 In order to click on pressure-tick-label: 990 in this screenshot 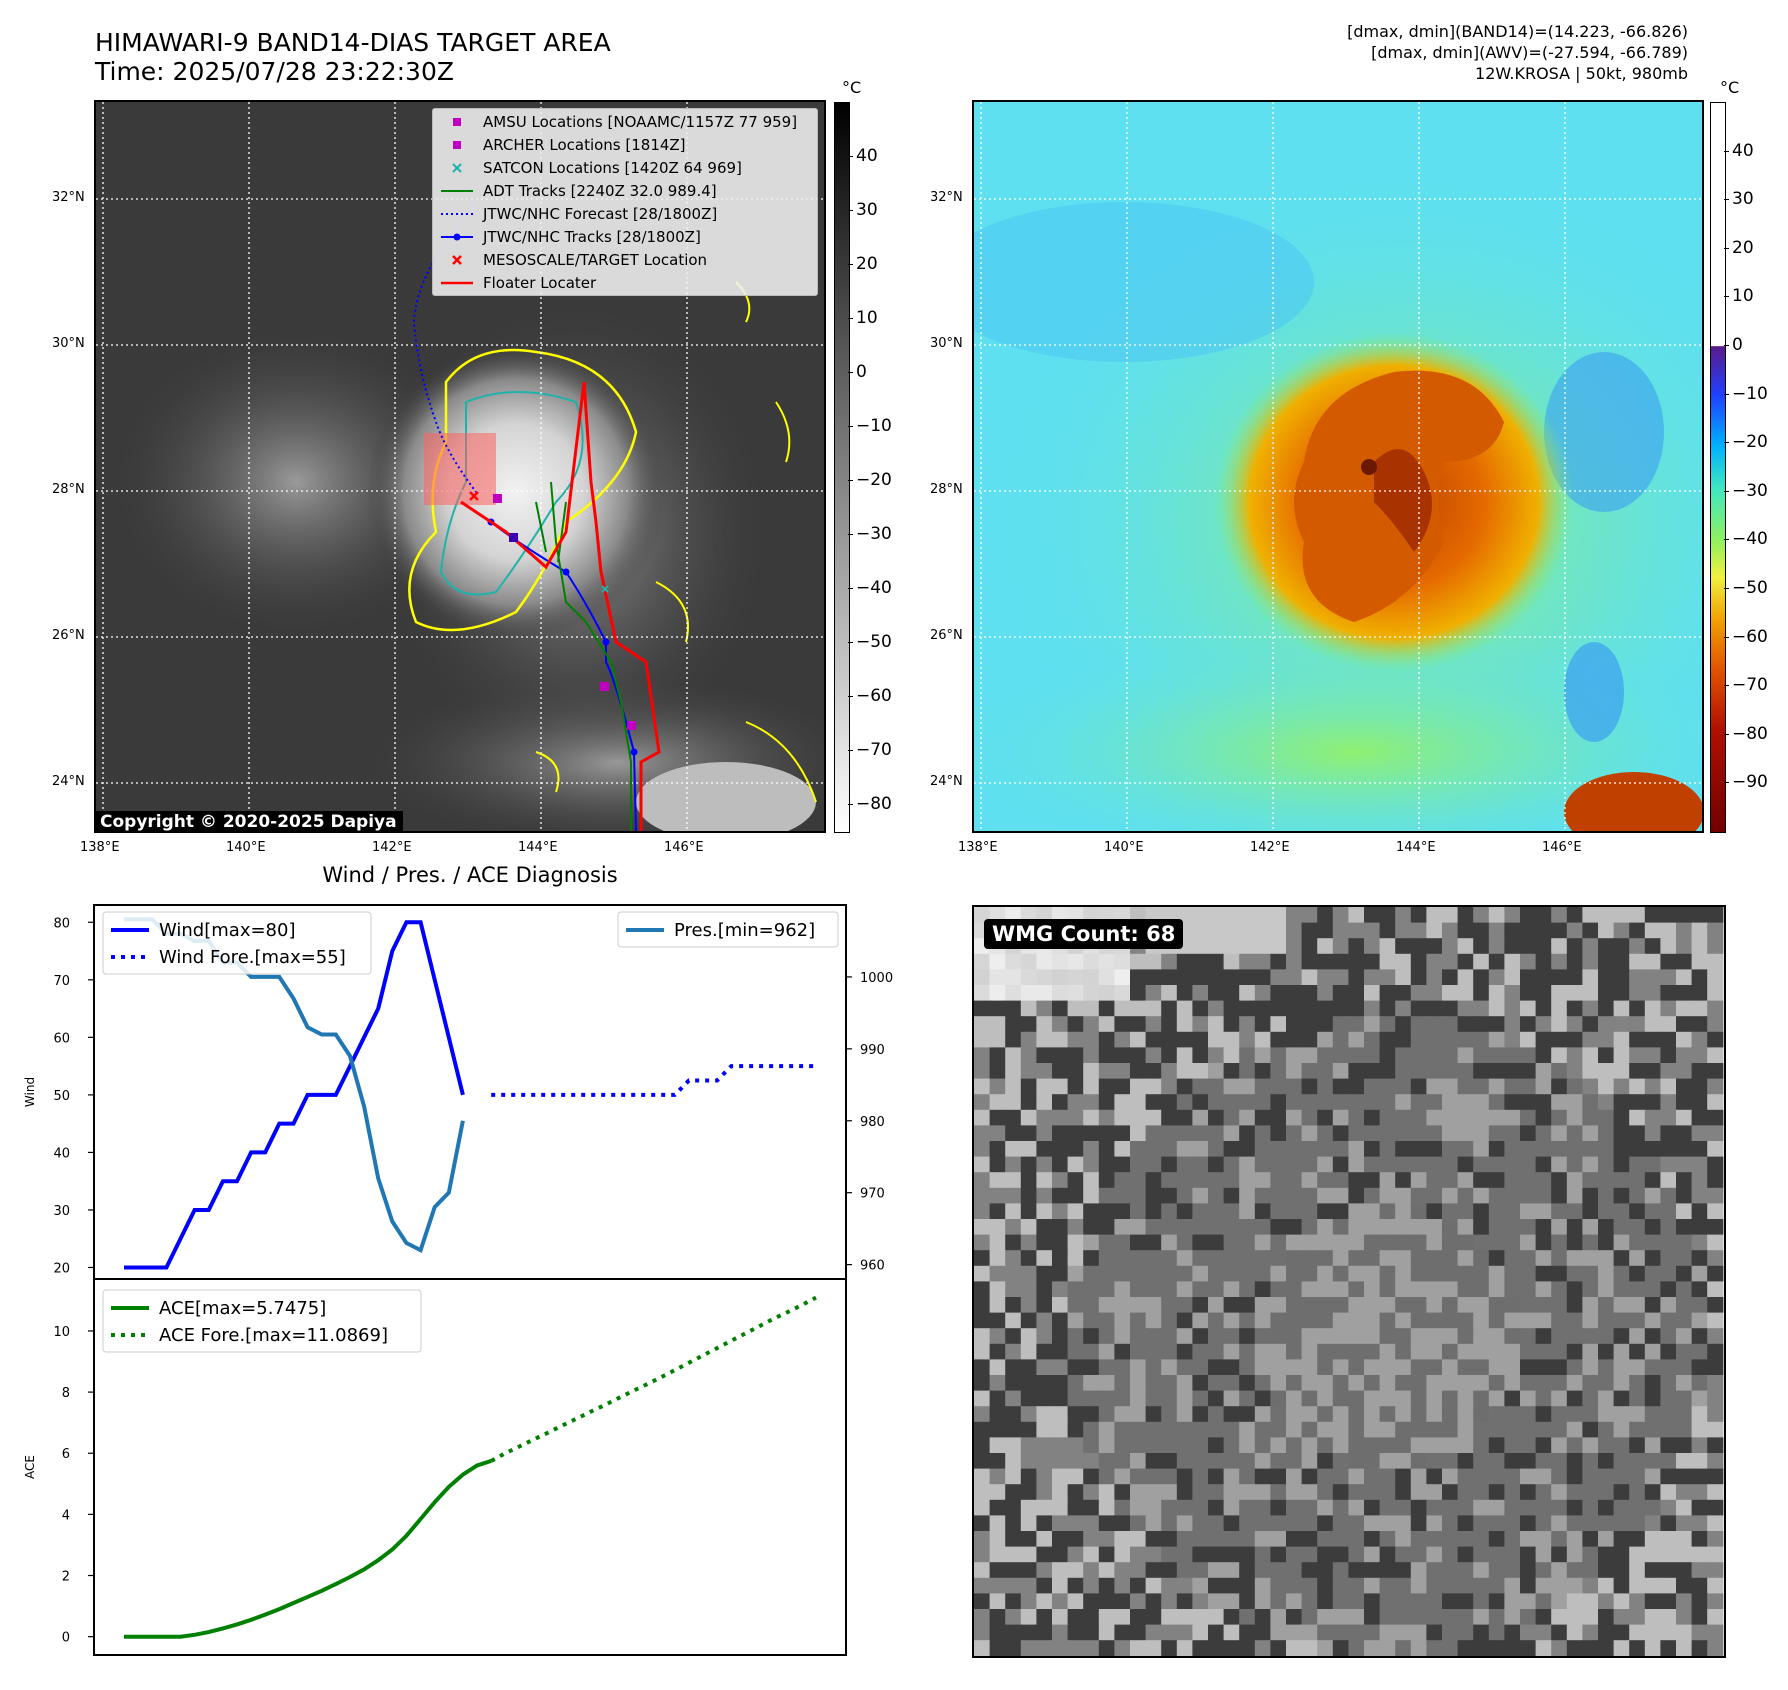, I will do `click(872, 1050)`.